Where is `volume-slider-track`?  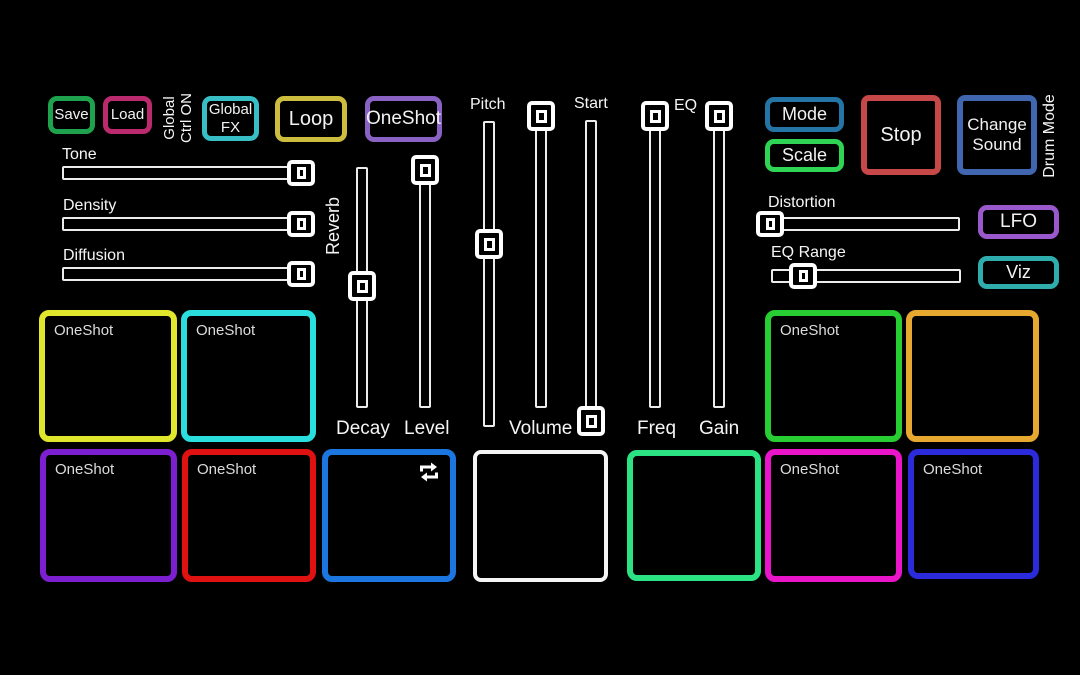 volume-slider-track is located at coordinates (541, 261).